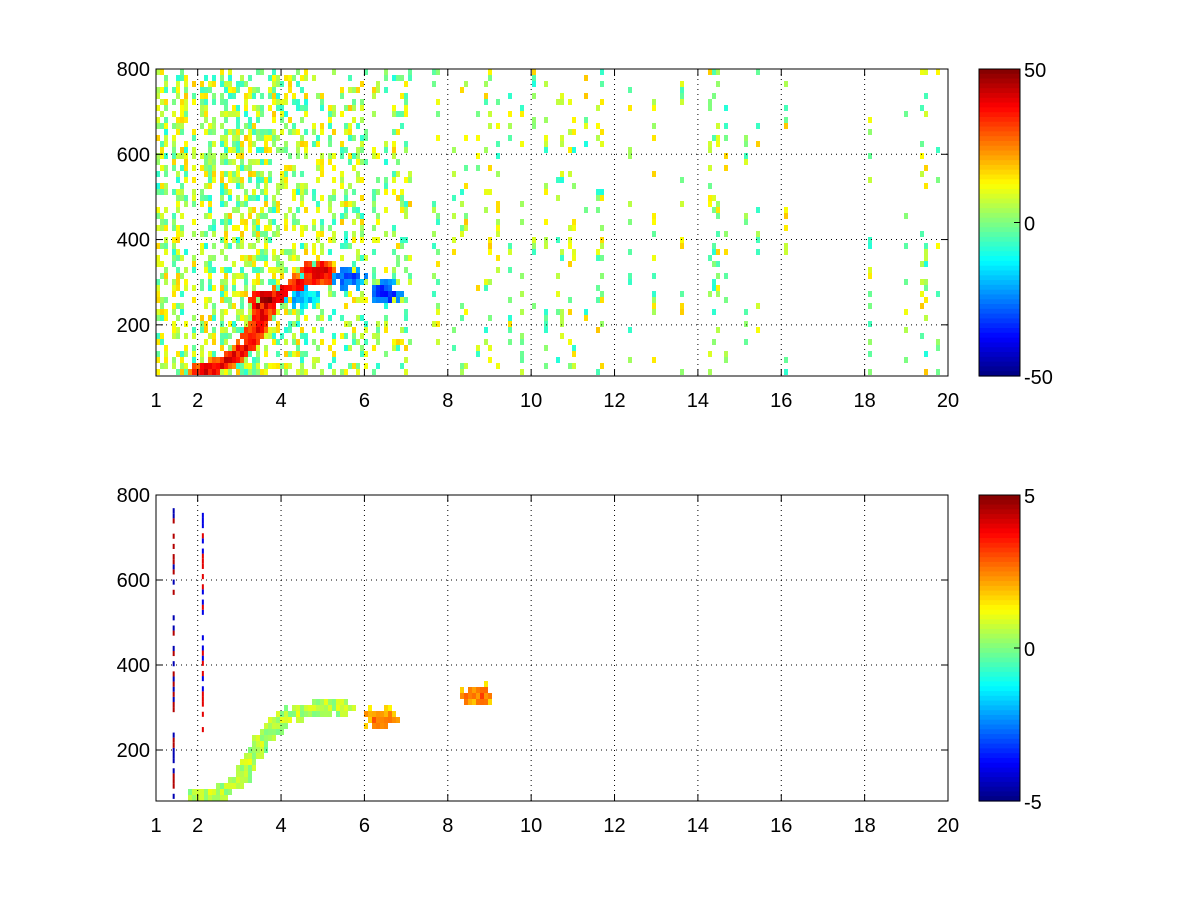  What do you see at coordinates (133, 155) in the screenshot?
I see `y-tick-label: 600` at bounding box center [133, 155].